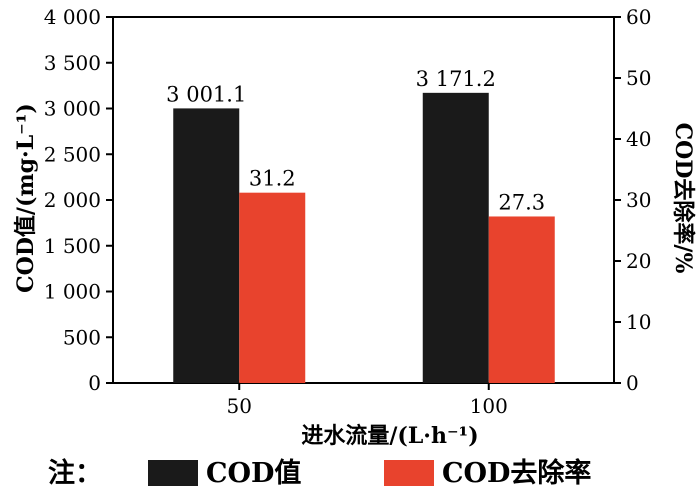  I want to click on cod-removal-label: 27.3, so click(521, 202).